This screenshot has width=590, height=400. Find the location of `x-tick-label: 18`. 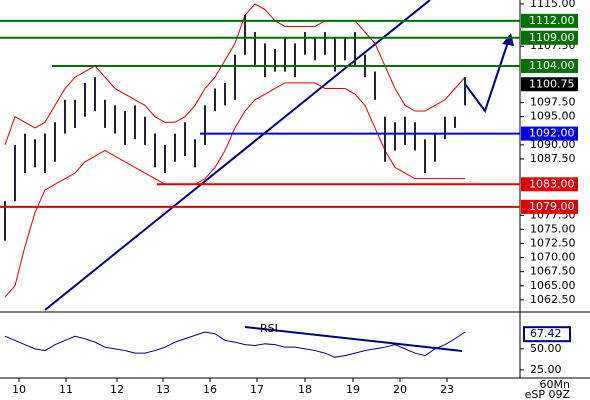

x-tick-label: 18 is located at coordinates (305, 389).